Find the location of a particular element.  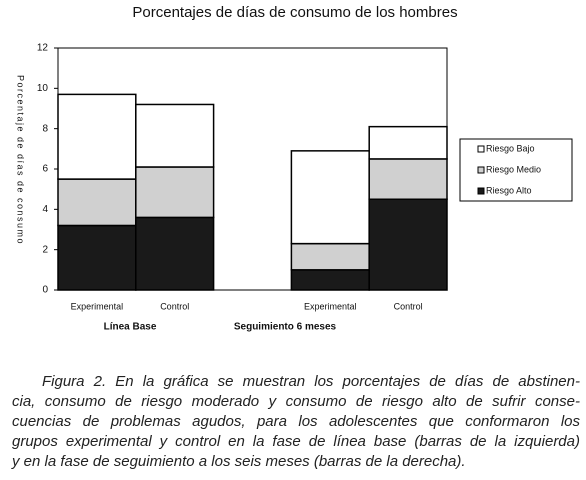

y-tick-label: 6 is located at coordinates (45, 169).